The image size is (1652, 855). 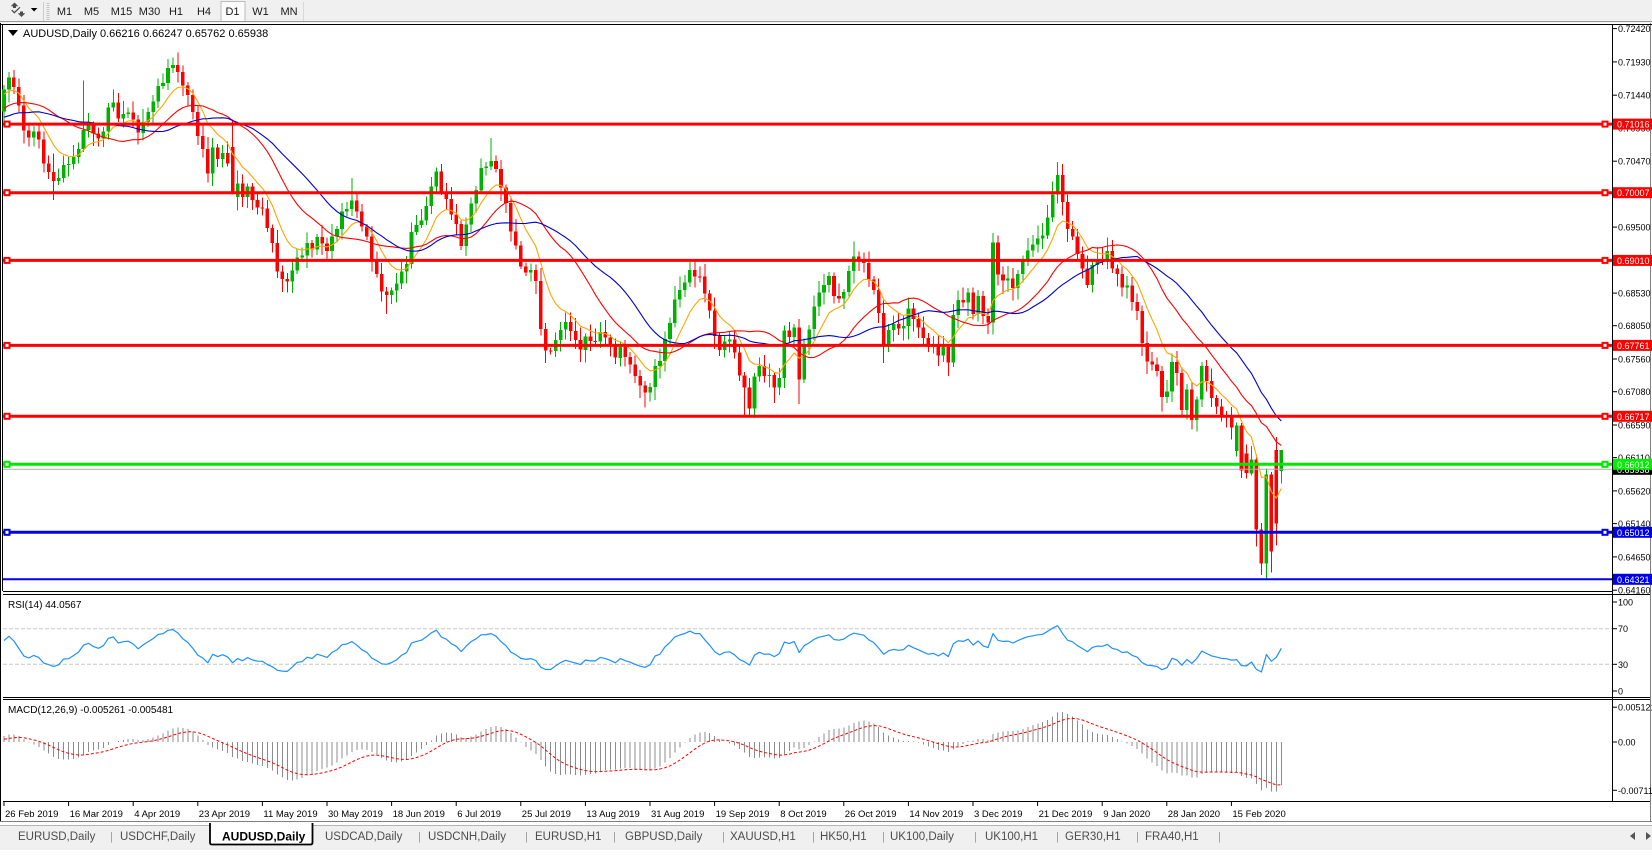 What do you see at coordinates (1635, 708) in the screenshot?
I see `svg-text: 0.005121` at bounding box center [1635, 708].